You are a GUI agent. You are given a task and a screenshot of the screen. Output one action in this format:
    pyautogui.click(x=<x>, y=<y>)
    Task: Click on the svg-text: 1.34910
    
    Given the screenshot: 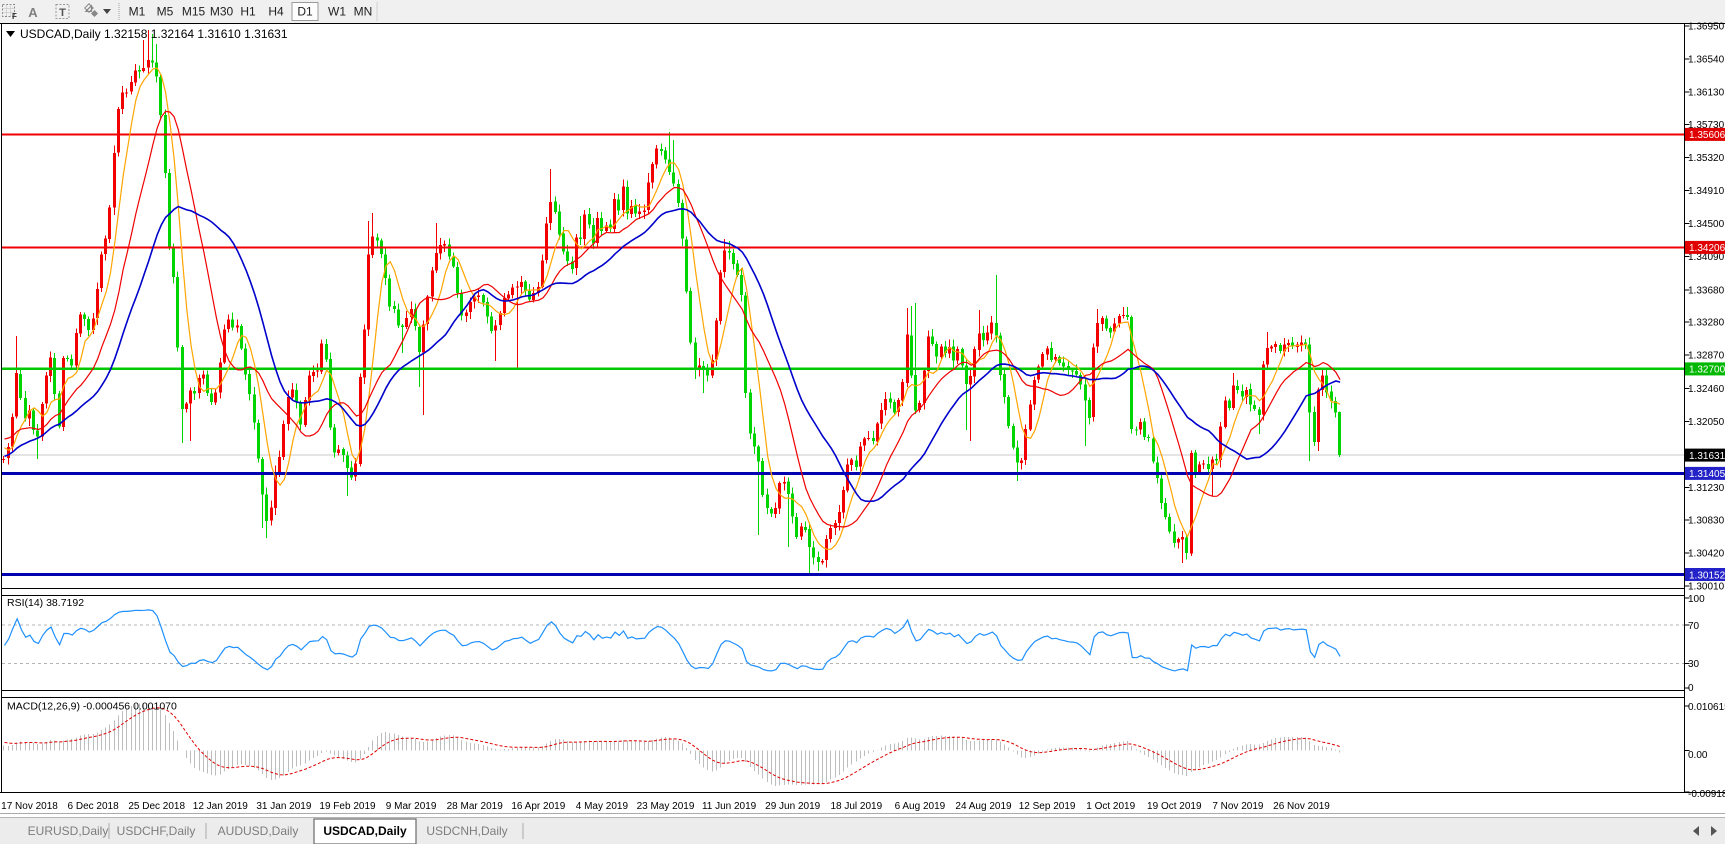 What is the action you would take?
    pyautogui.click(x=1706, y=191)
    